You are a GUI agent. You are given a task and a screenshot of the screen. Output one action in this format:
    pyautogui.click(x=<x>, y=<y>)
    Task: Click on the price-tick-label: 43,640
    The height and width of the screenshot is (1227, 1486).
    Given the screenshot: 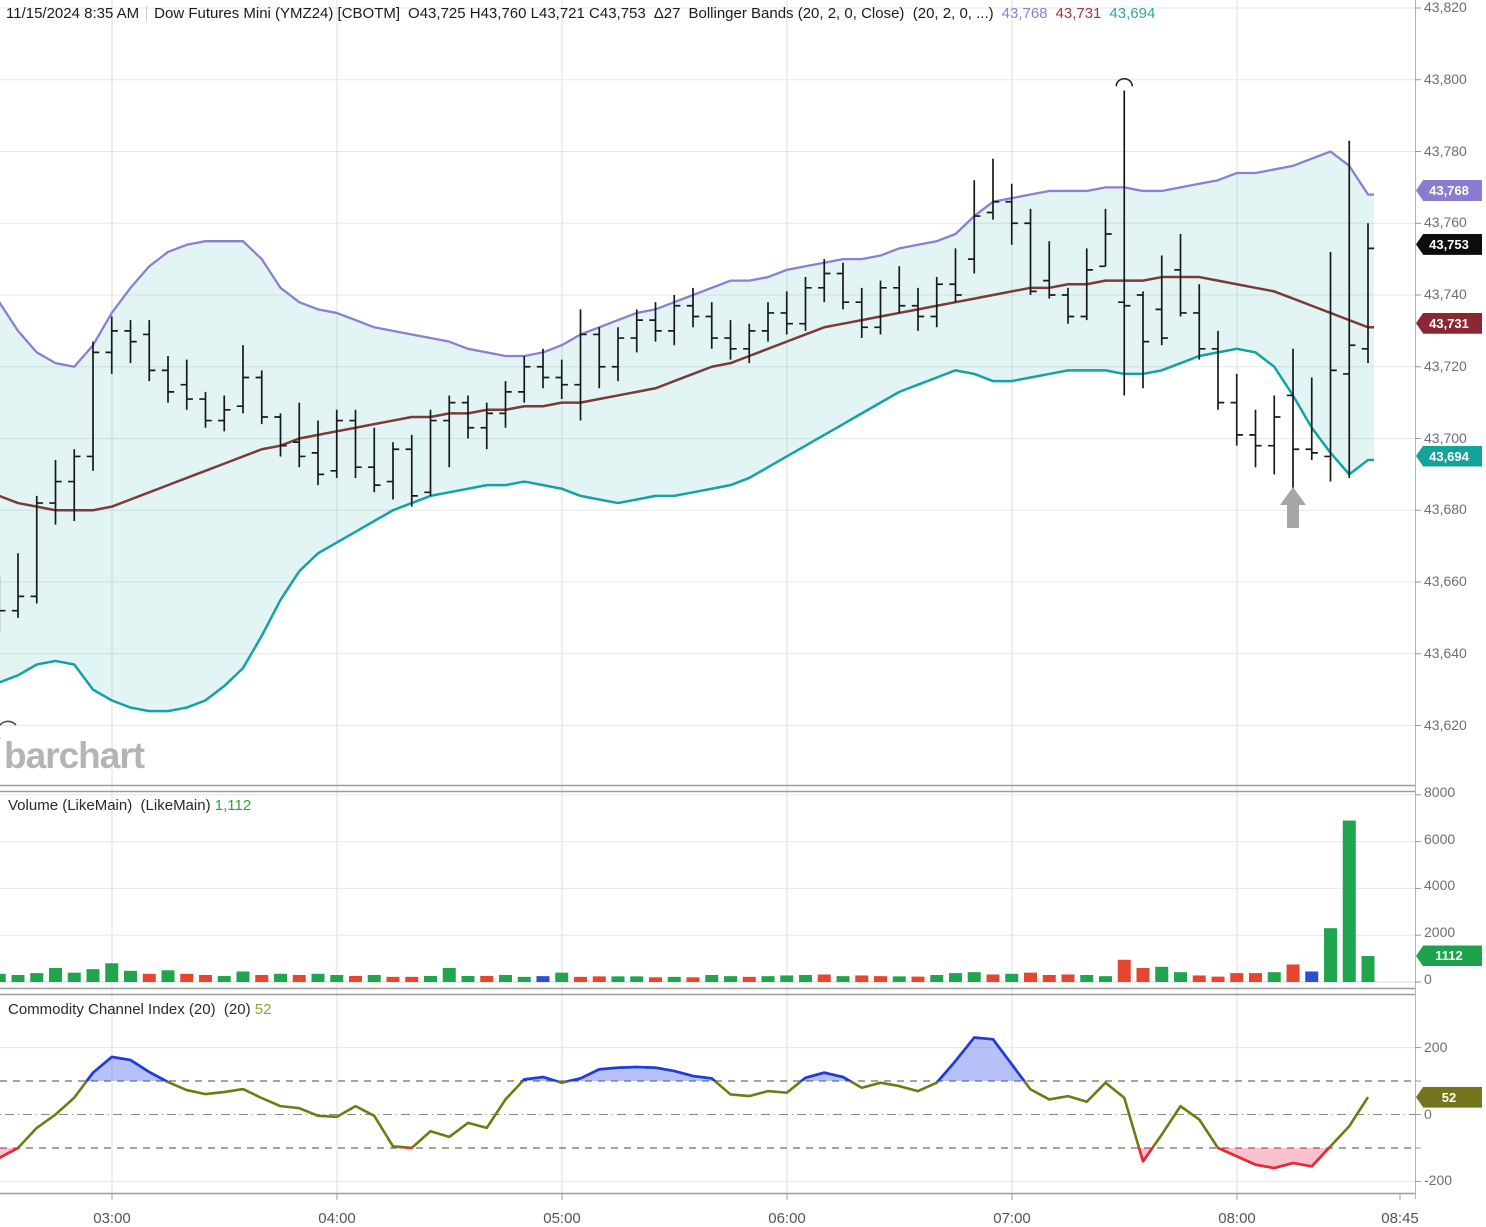 What is the action you would take?
    pyautogui.click(x=1445, y=652)
    